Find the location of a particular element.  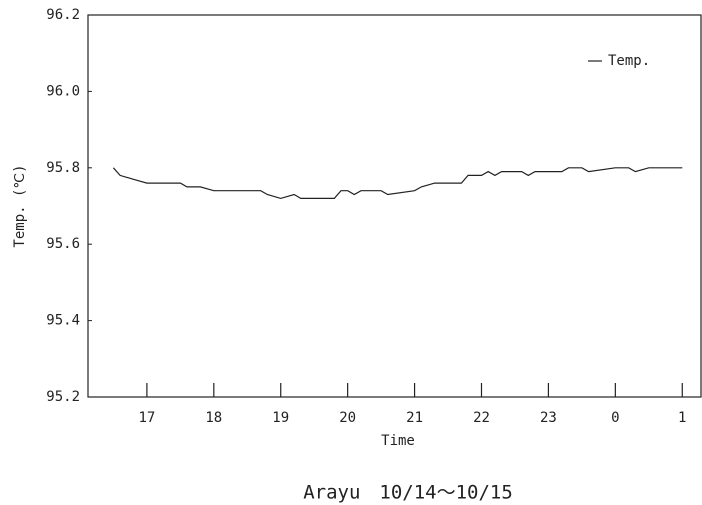

x-tick-label: 23 is located at coordinates (548, 418).